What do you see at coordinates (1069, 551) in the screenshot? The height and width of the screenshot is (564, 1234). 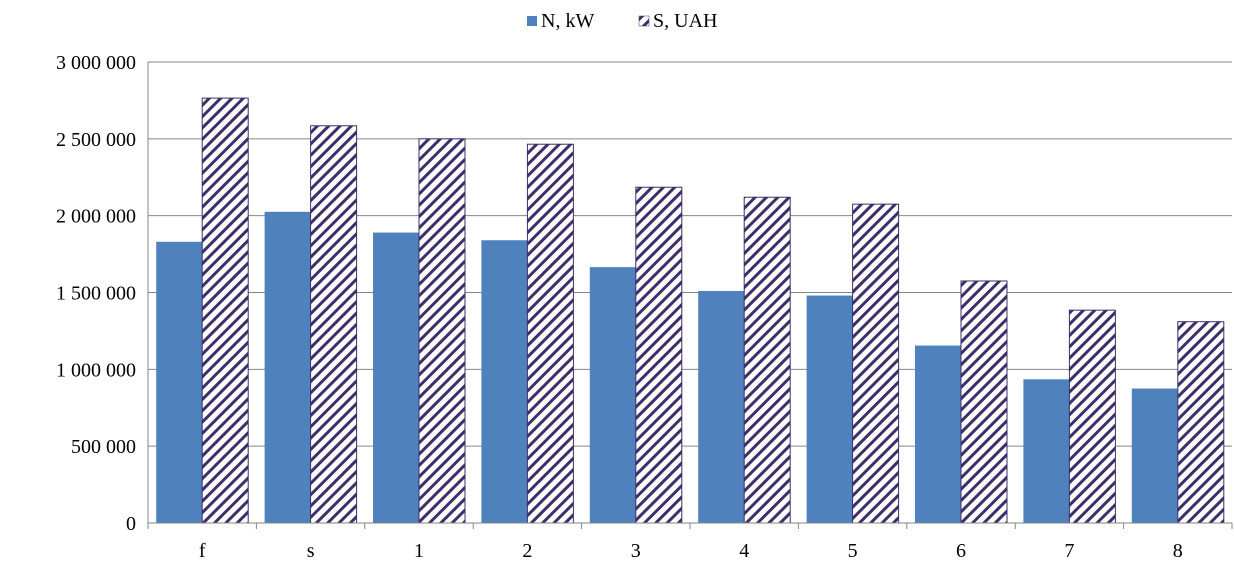 I see `x-tick-label: 7` at bounding box center [1069, 551].